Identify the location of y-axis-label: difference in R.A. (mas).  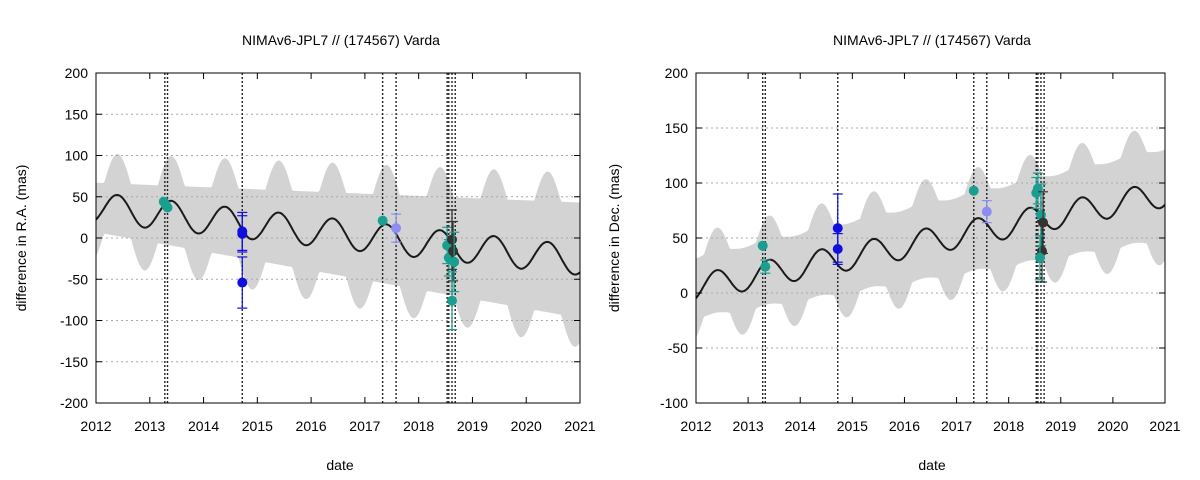
(21, 238).